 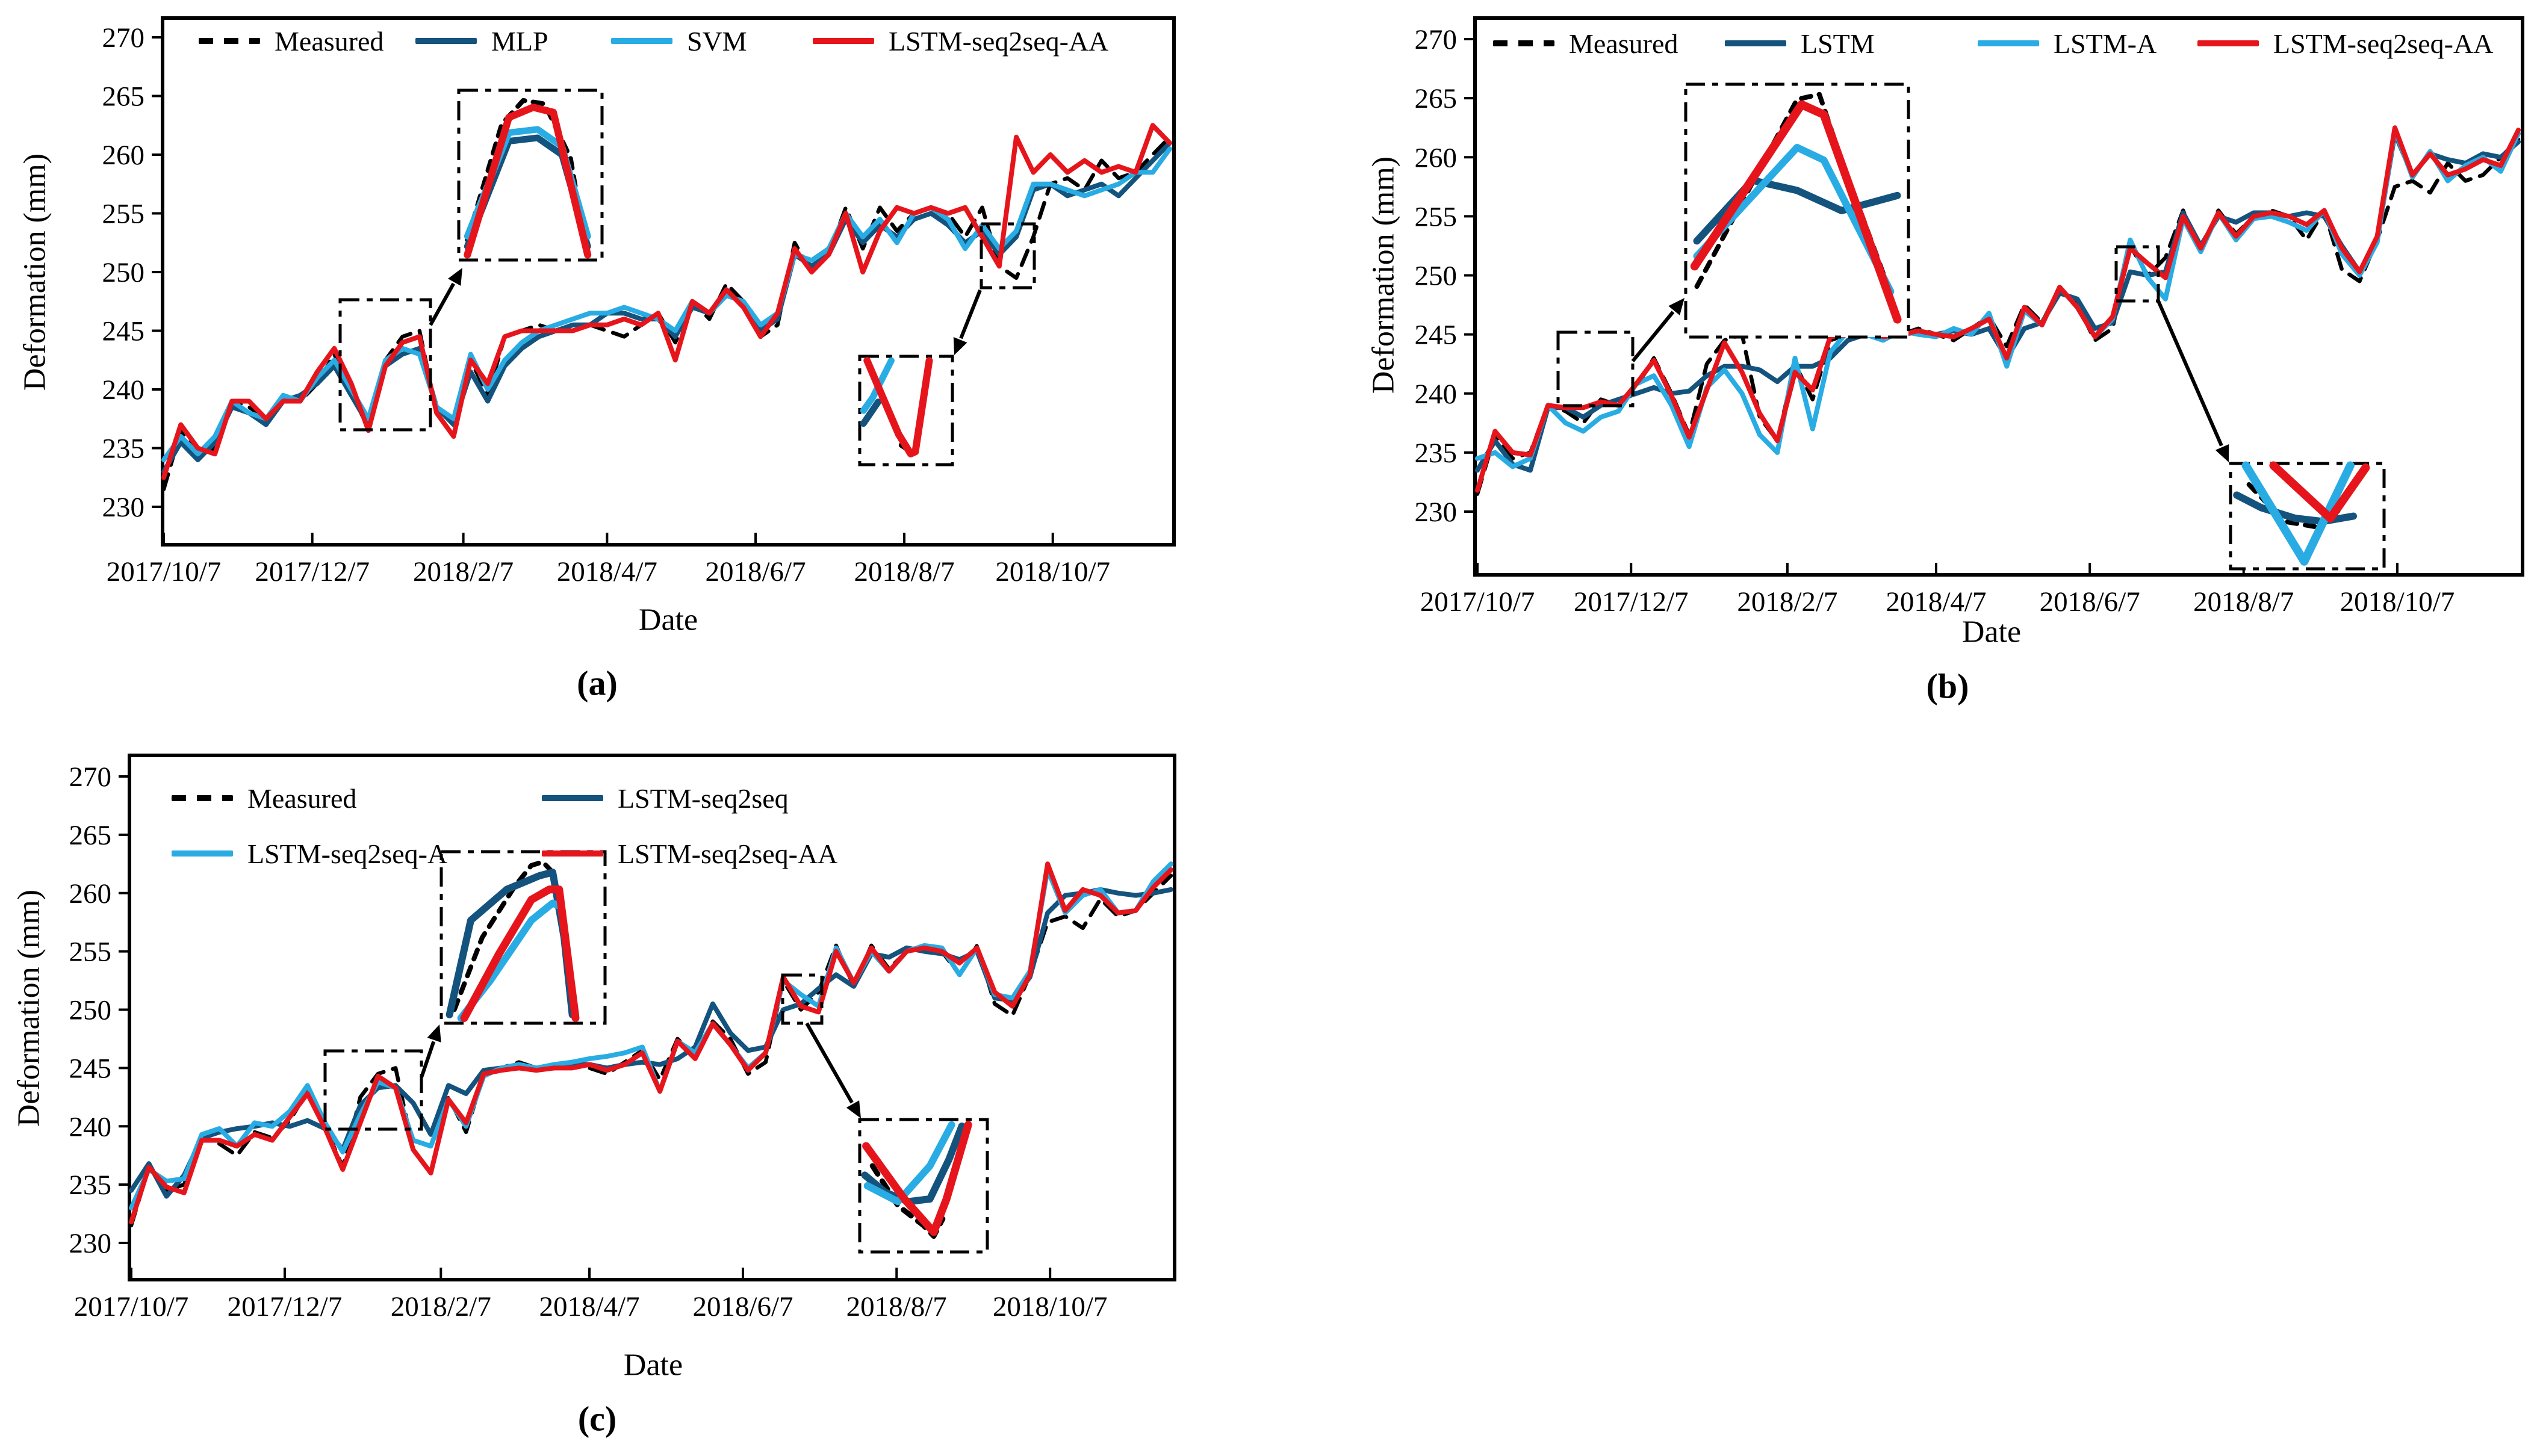 I want to click on caption-b: (b), so click(x=1947, y=686).